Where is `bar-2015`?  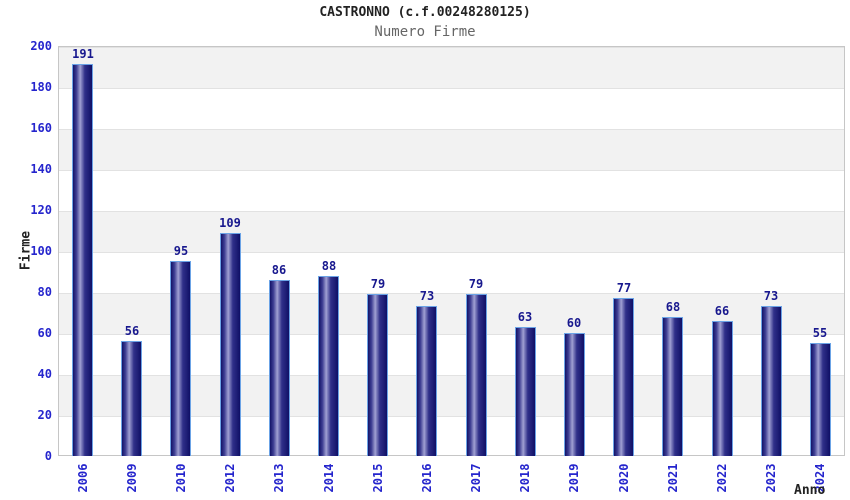 bar-2015 is located at coordinates (377, 375).